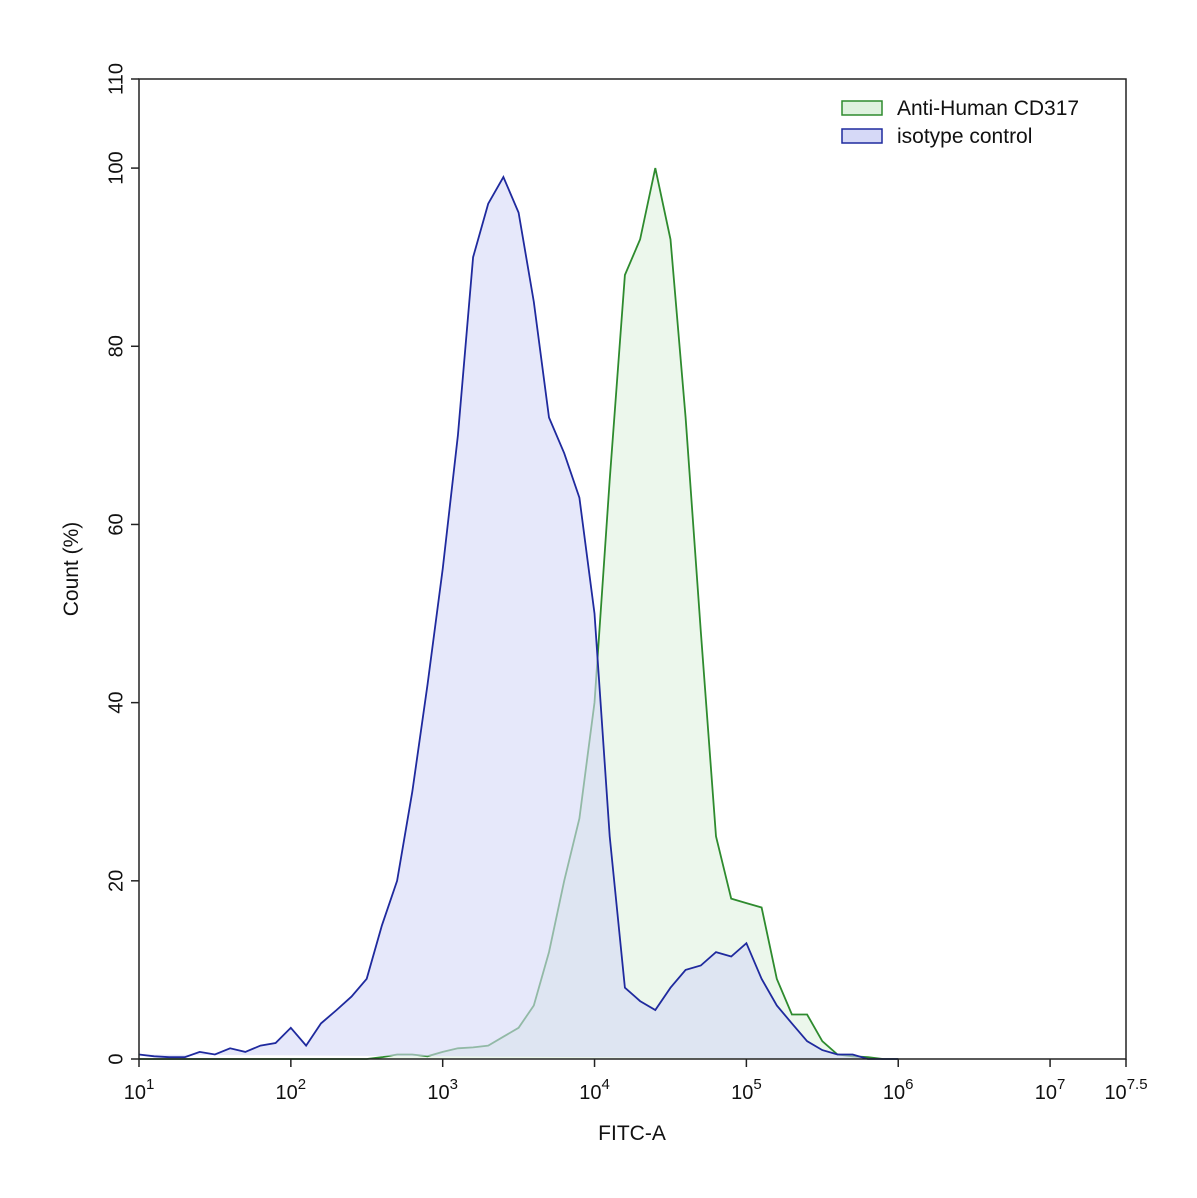  I want to click on x-tick-label: 10⁴, so click(594, 1090).